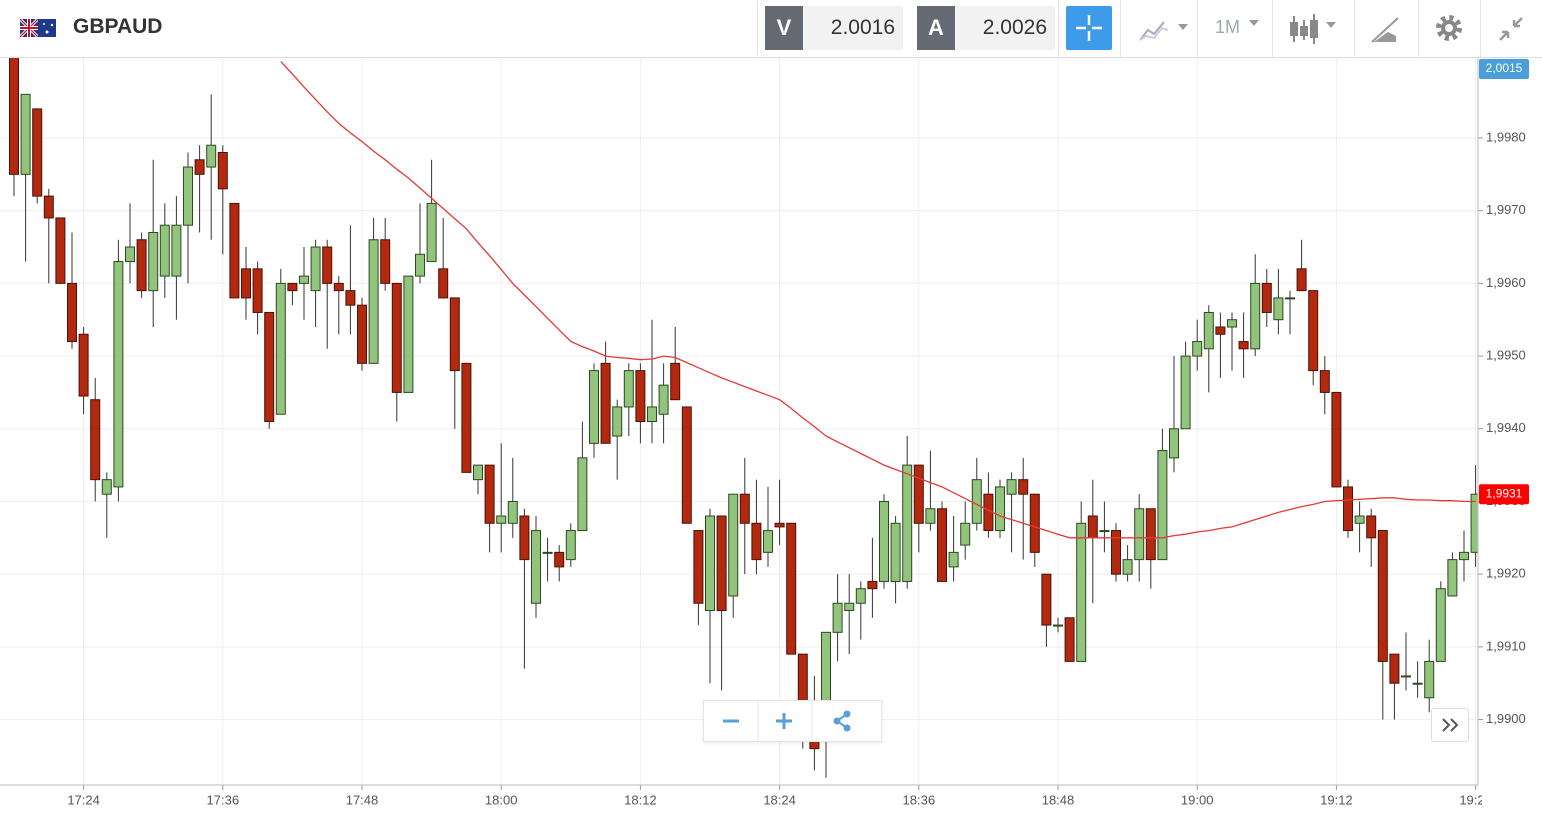 The height and width of the screenshot is (821, 1542). I want to click on price-marker, so click(1504, 69).